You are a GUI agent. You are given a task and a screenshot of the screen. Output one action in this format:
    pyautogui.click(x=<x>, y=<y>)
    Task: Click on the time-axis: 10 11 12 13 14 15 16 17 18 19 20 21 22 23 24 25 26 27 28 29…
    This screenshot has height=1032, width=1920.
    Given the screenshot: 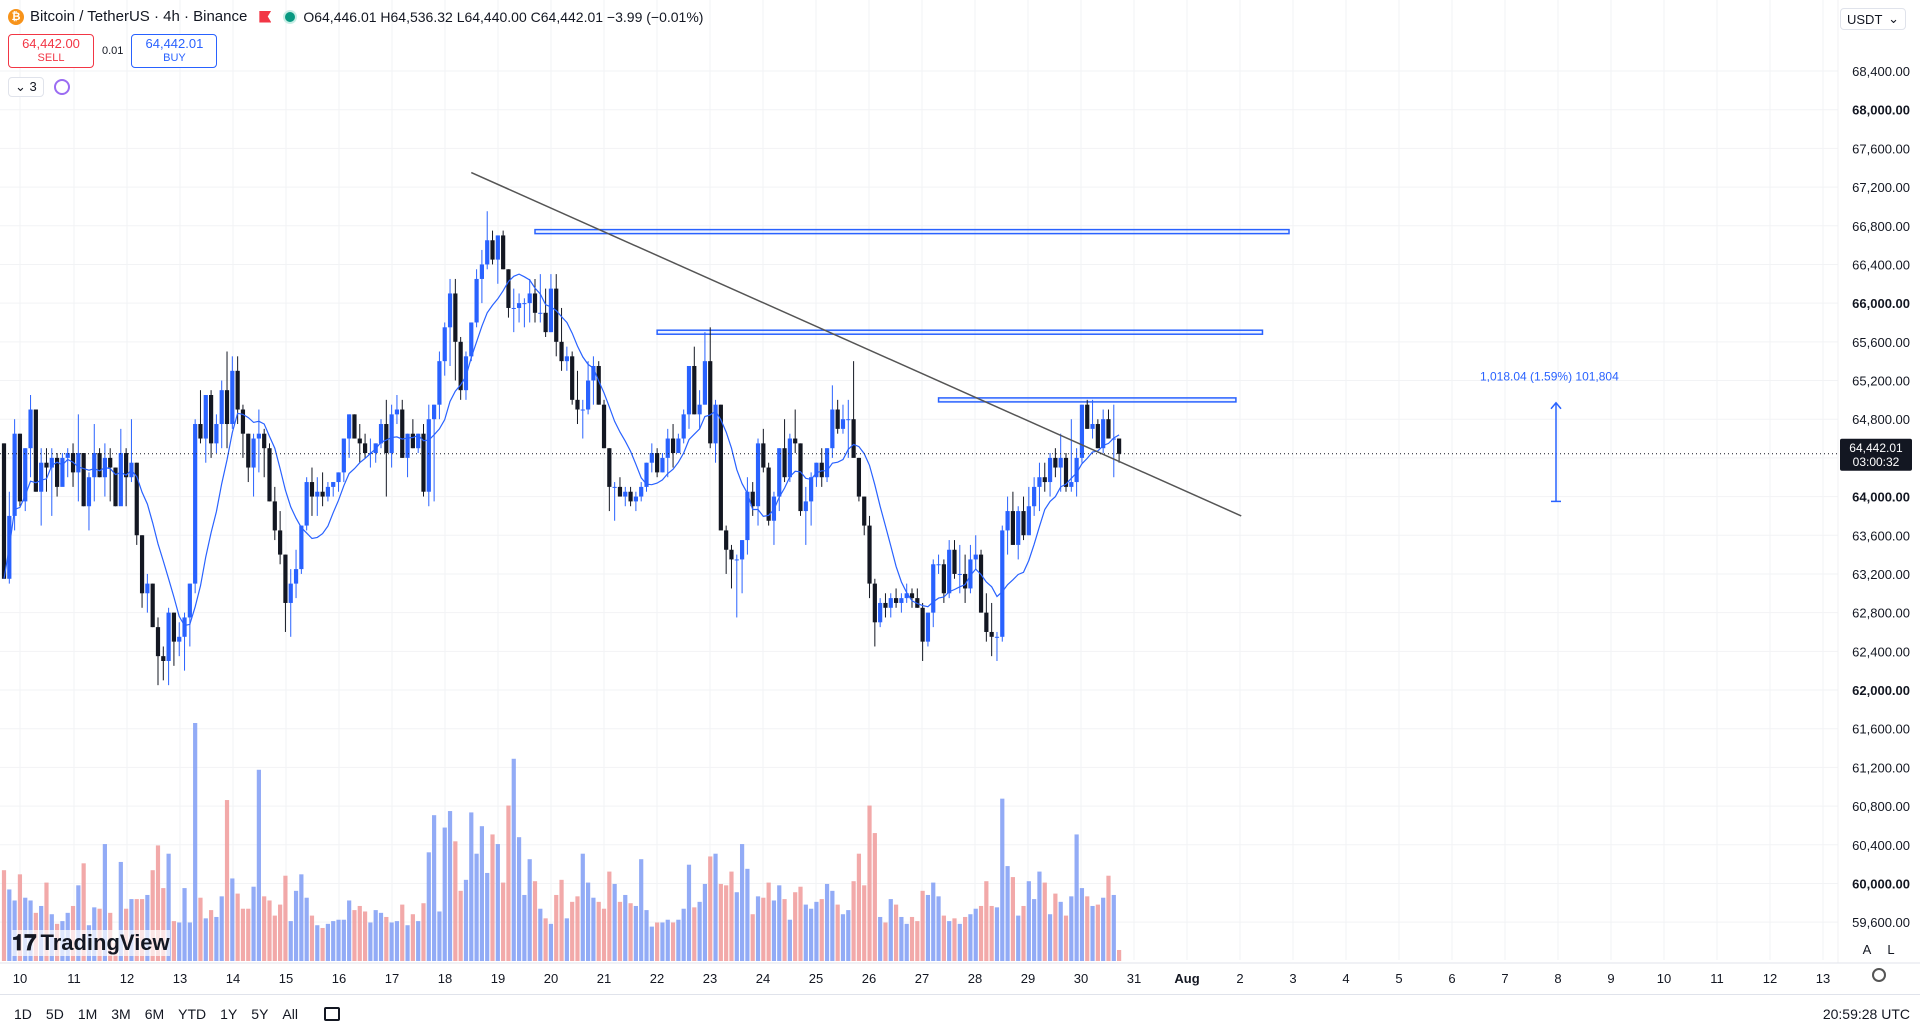 What is the action you would take?
    pyautogui.click(x=960, y=974)
    